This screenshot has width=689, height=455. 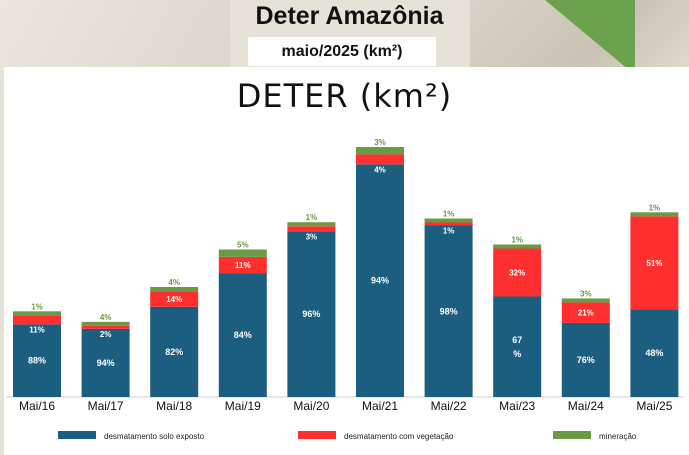 I want to click on data-label-solo-exposto: 67, so click(x=517, y=340).